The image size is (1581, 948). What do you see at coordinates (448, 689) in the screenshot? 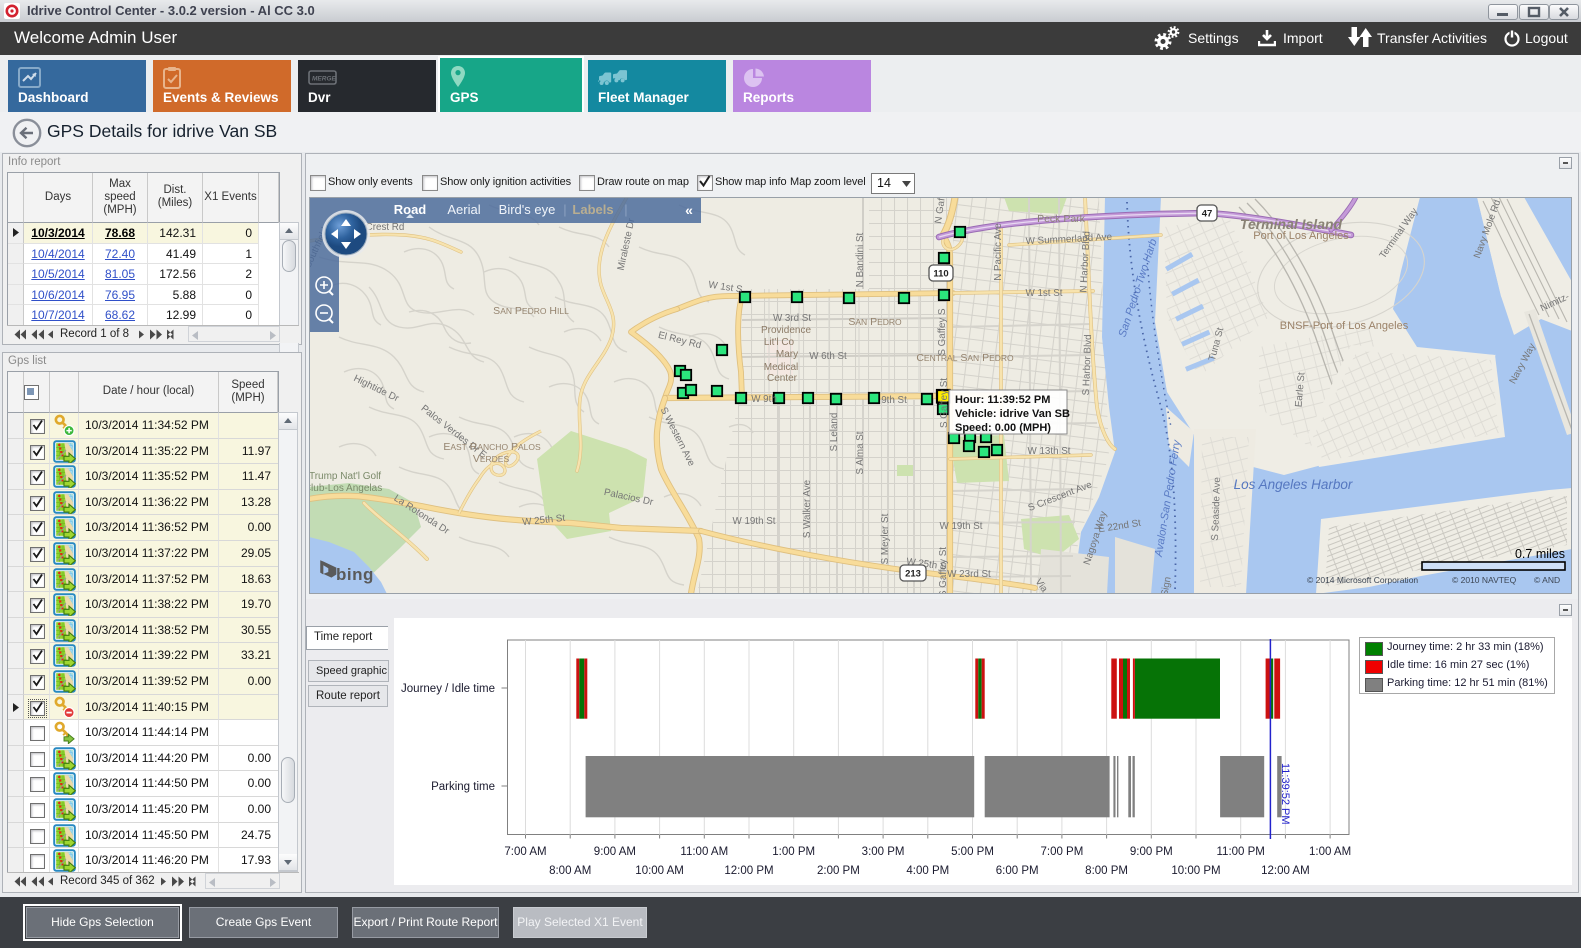
I see `svg-text: Journey / Idle time` at bounding box center [448, 689].